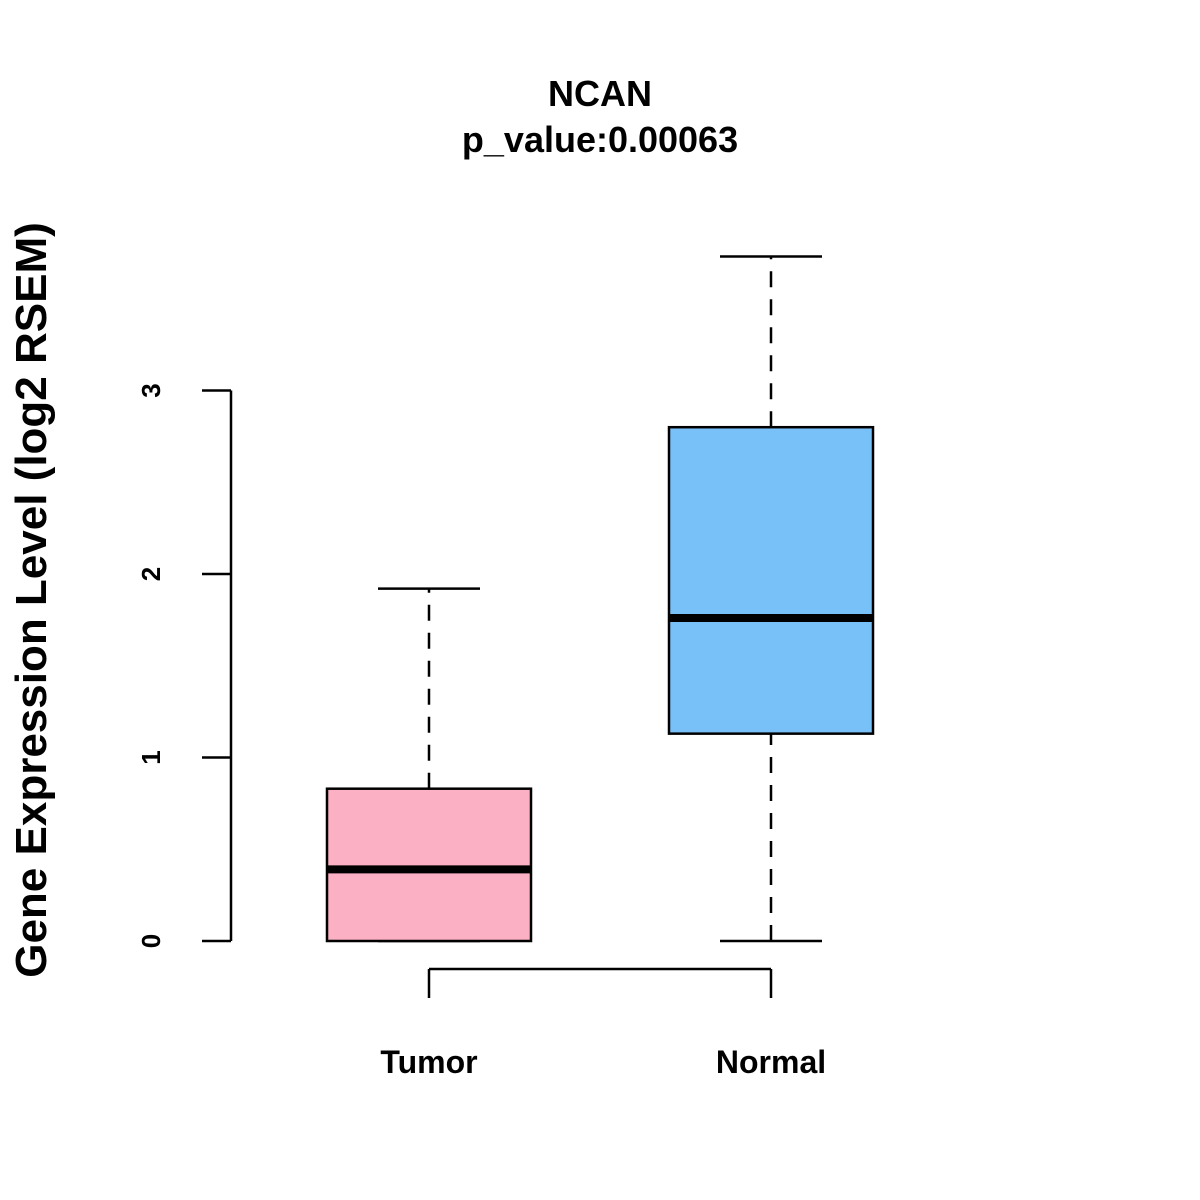 This screenshot has width=1200, height=1200. I want to click on y-axis: 0 1 2 3, so click(184, 665).